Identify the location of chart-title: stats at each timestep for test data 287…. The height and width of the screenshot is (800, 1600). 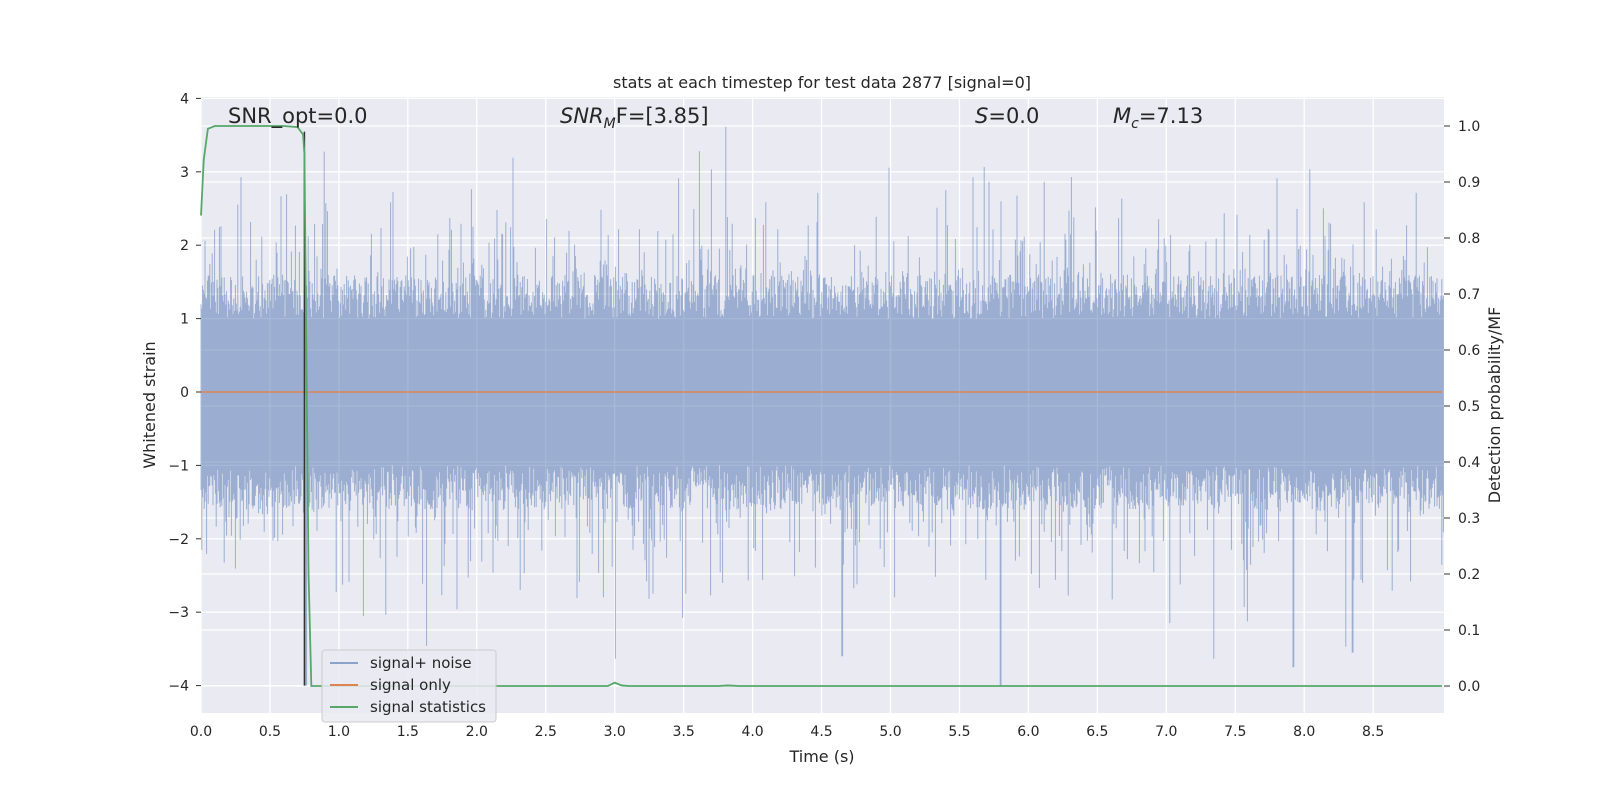
(822, 82).